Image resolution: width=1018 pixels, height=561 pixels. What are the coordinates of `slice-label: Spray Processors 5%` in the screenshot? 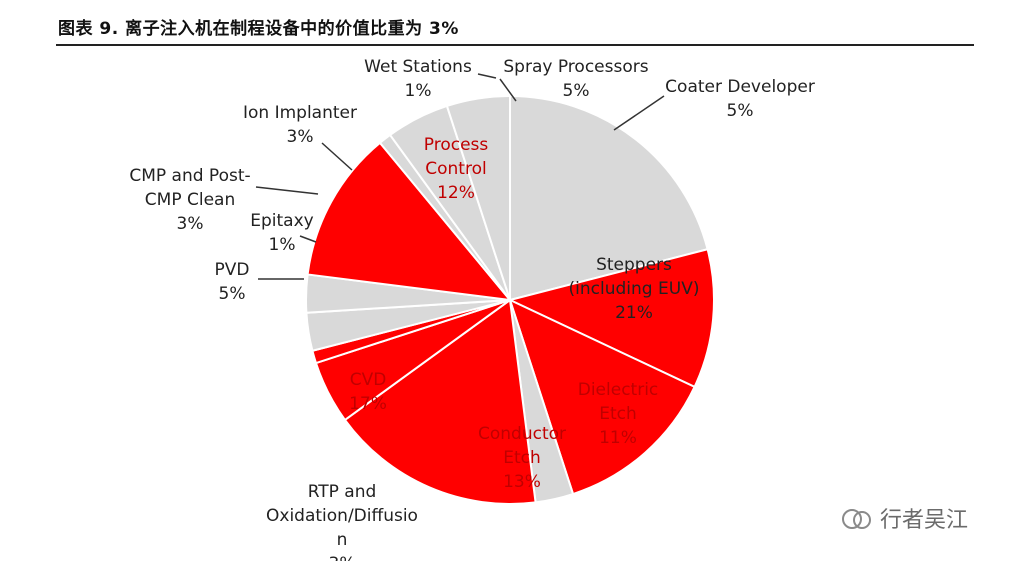 It's located at (575, 79).